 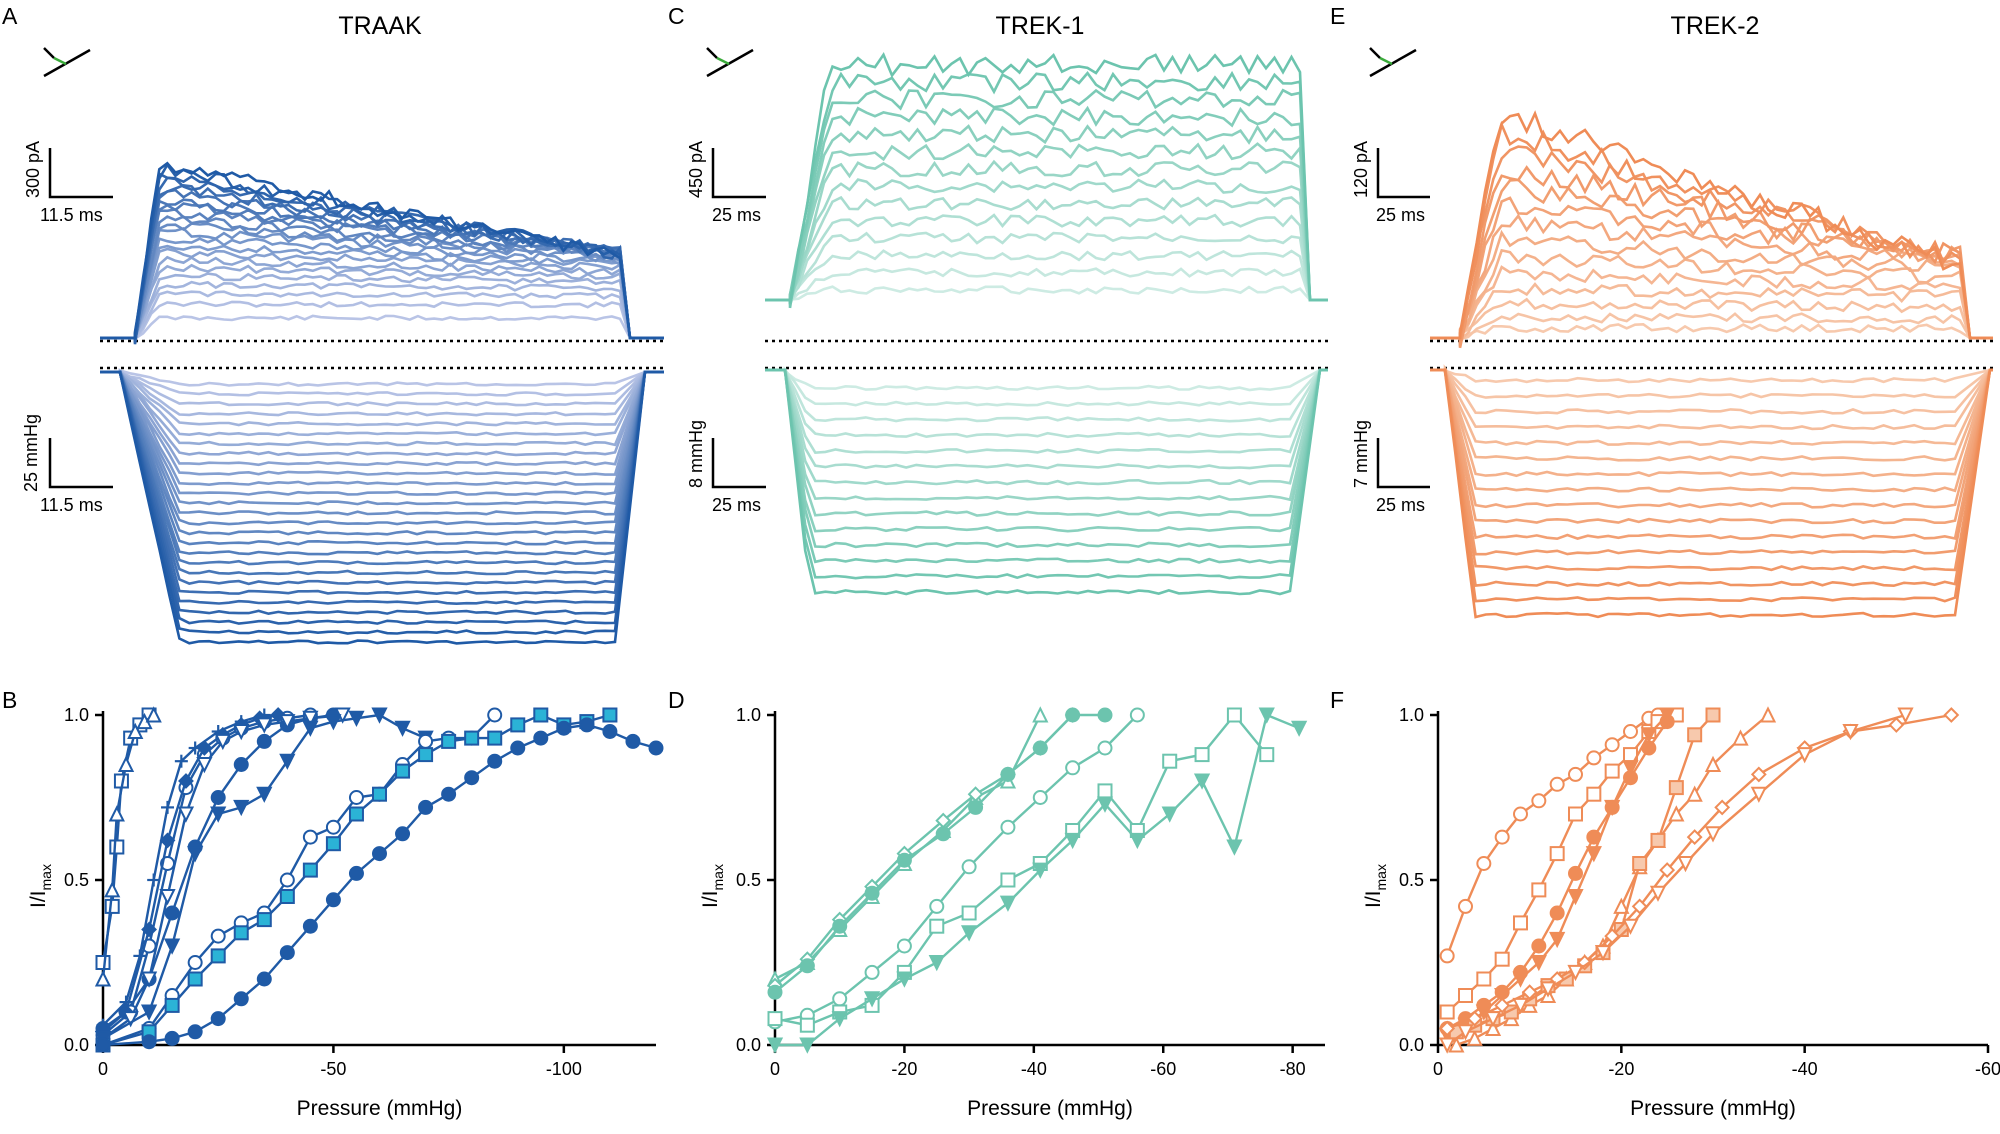 I want to click on traak-pressure-scale-value: 25 mmHg, so click(x=31, y=453).